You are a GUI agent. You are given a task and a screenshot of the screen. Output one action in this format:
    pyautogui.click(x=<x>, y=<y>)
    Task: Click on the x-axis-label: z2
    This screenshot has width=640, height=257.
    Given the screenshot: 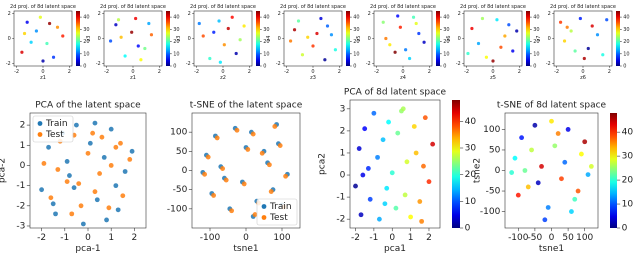 What is the action you would take?
    pyautogui.click(x=223, y=78)
    